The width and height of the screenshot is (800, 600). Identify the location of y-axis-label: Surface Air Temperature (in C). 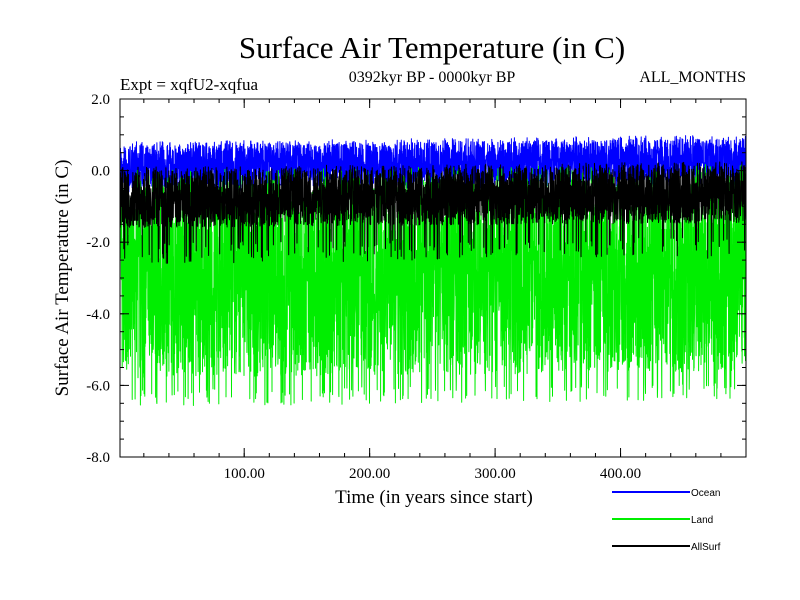
(62, 278).